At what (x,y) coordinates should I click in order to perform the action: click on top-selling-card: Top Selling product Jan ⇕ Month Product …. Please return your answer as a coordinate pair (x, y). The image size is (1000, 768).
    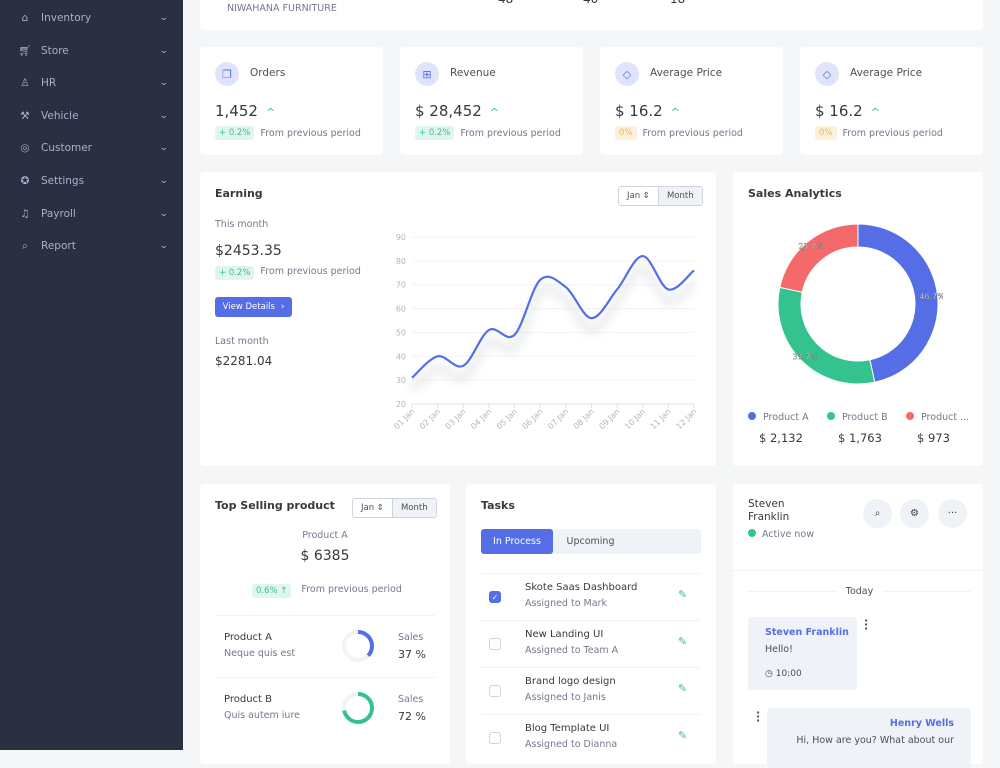
    Looking at the image, I should click on (325, 624).